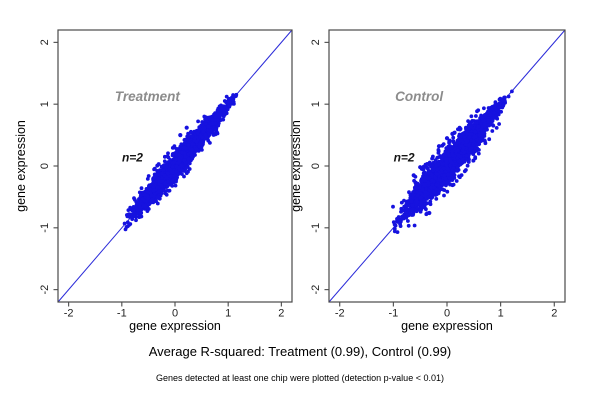 The image size is (600, 400). What do you see at coordinates (69, 314) in the screenshot?
I see `x-tick-label: -2` at bounding box center [69, 314].